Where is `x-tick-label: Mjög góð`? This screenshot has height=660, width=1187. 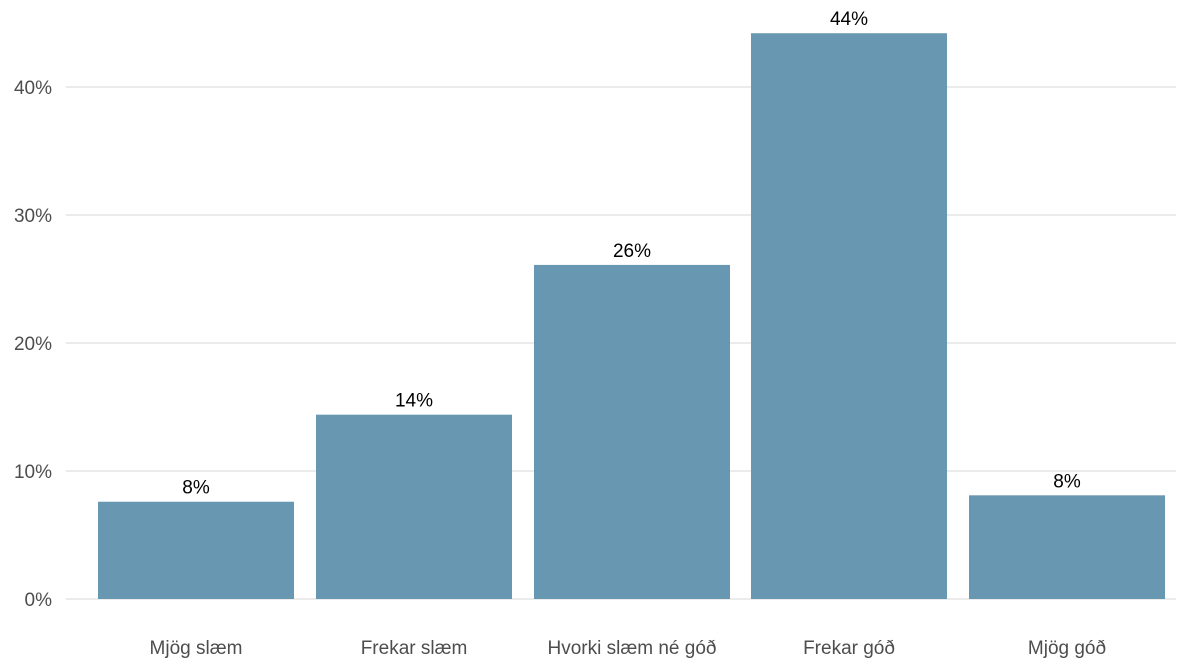 x-tick-label: Mjög góð is located at coordinates (1067, 648).